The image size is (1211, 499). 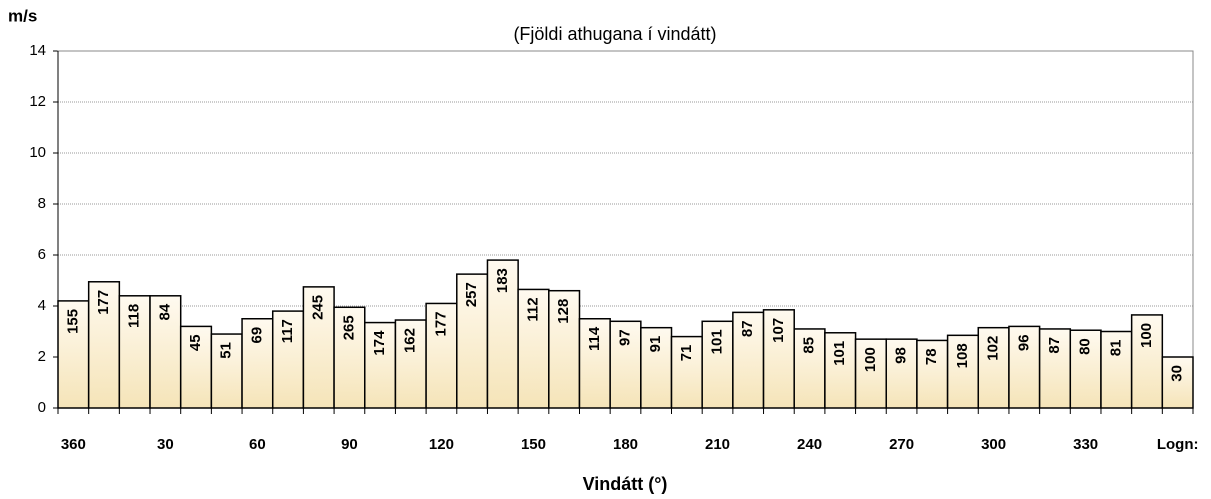 What do you see at coordinates (1085, 346) in the screenshot?
I see `count-label: 80` at bounding box center [1085, 346].